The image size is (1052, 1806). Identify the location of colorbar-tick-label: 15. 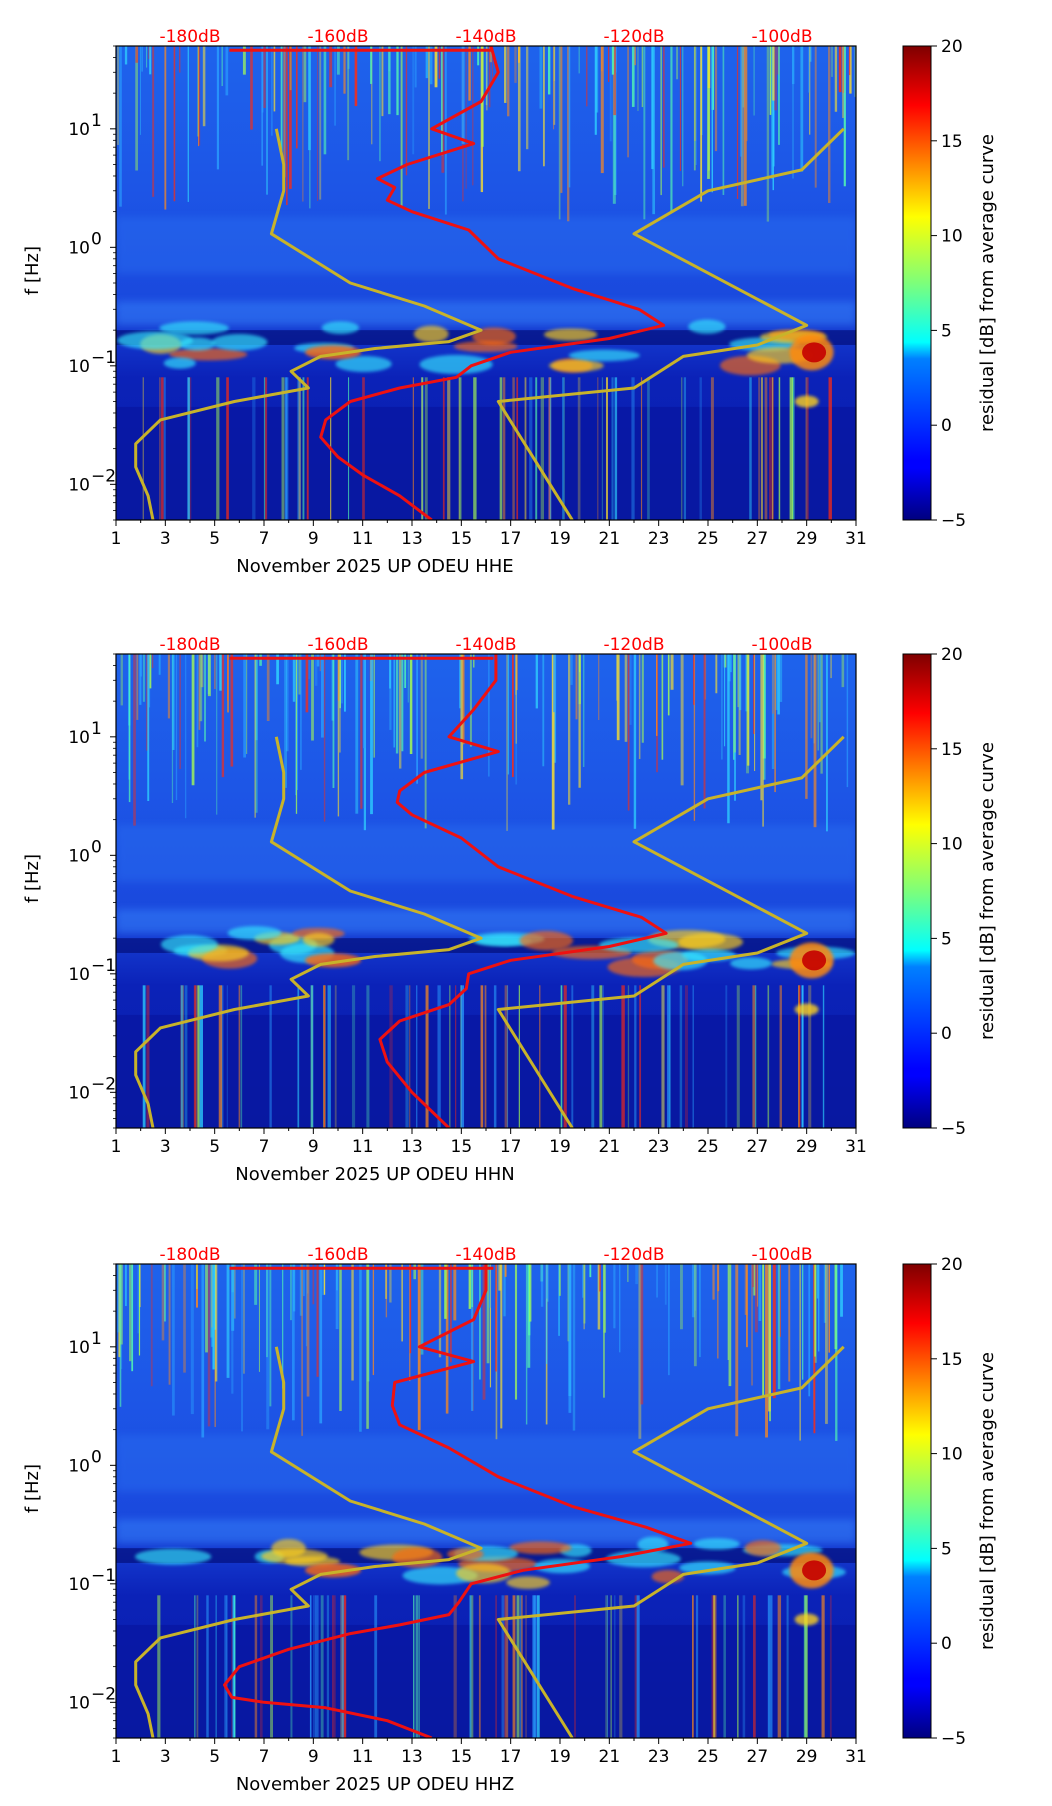
(952, 750).